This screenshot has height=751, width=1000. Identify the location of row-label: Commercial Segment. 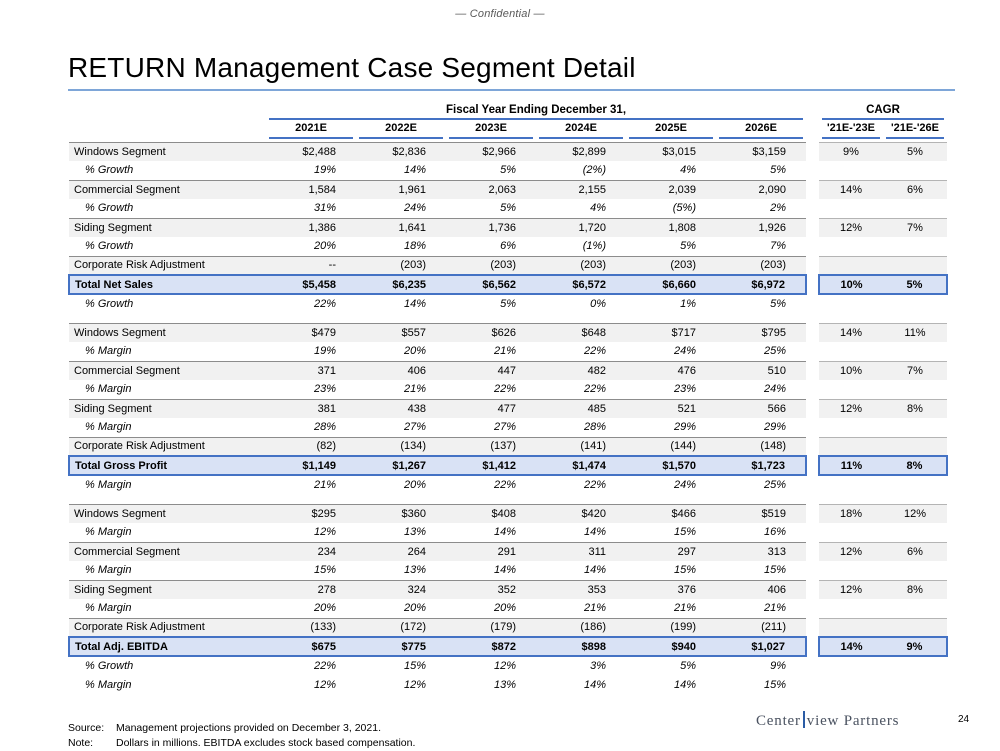
(167, 189).